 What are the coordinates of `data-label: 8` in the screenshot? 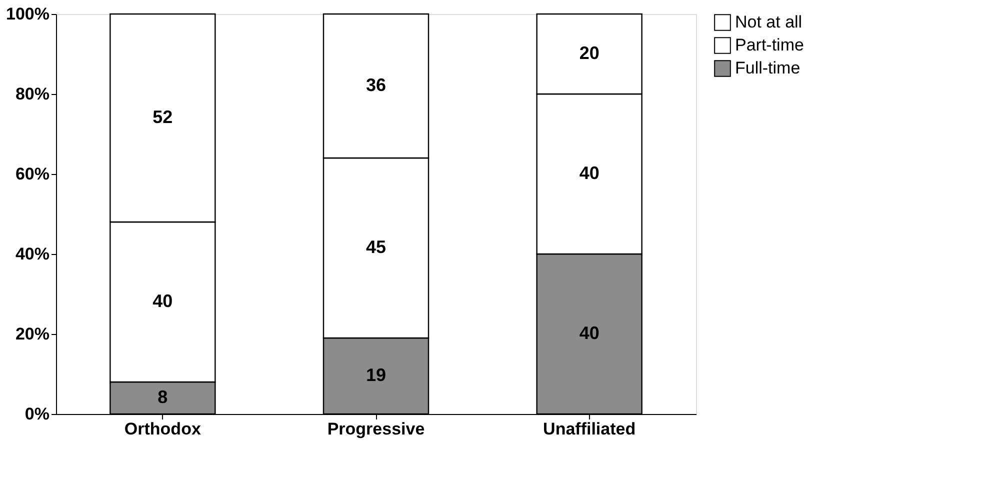 It's located at (163, 397).